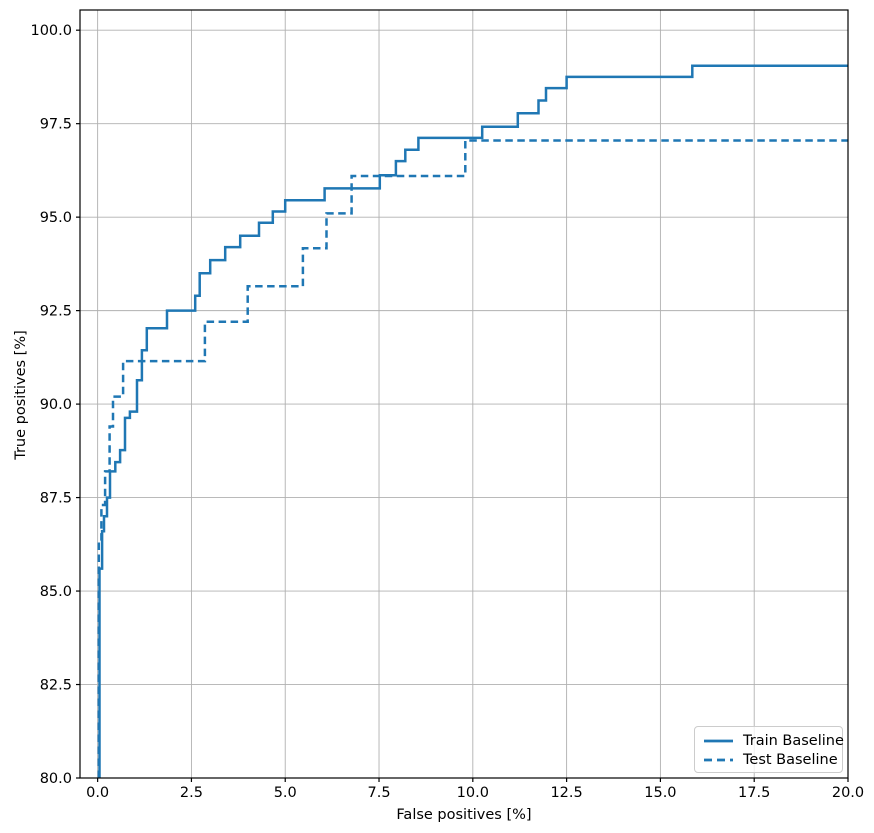 Image resolution: width=874 pixels, height=833 pixels. Describe the element at coordinates (790, 760) in the screenshot. I see `legend-label-test: Test Baseline` at that location.